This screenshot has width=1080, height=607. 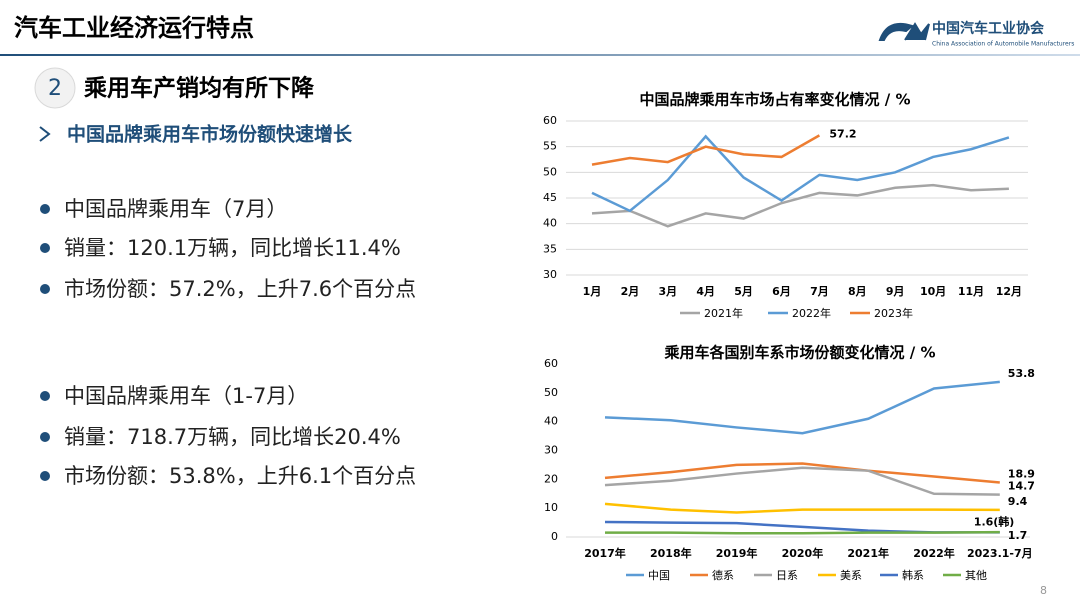 What do you see at coordinates (240, 476) in the screenshot?
I see `bullet-text: 市场份额：53.8%，上升6.1个百分点` at bounding box center [240, 476].